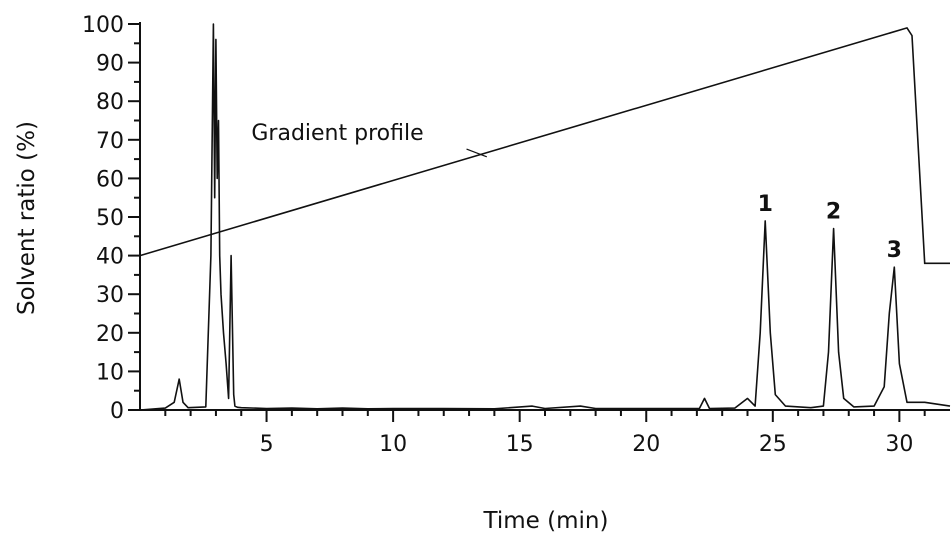 The image size is (951, 533). Describe the element at coordinates (833, 212) in the screenshot. I see `peak-label-2: 2` at that location.